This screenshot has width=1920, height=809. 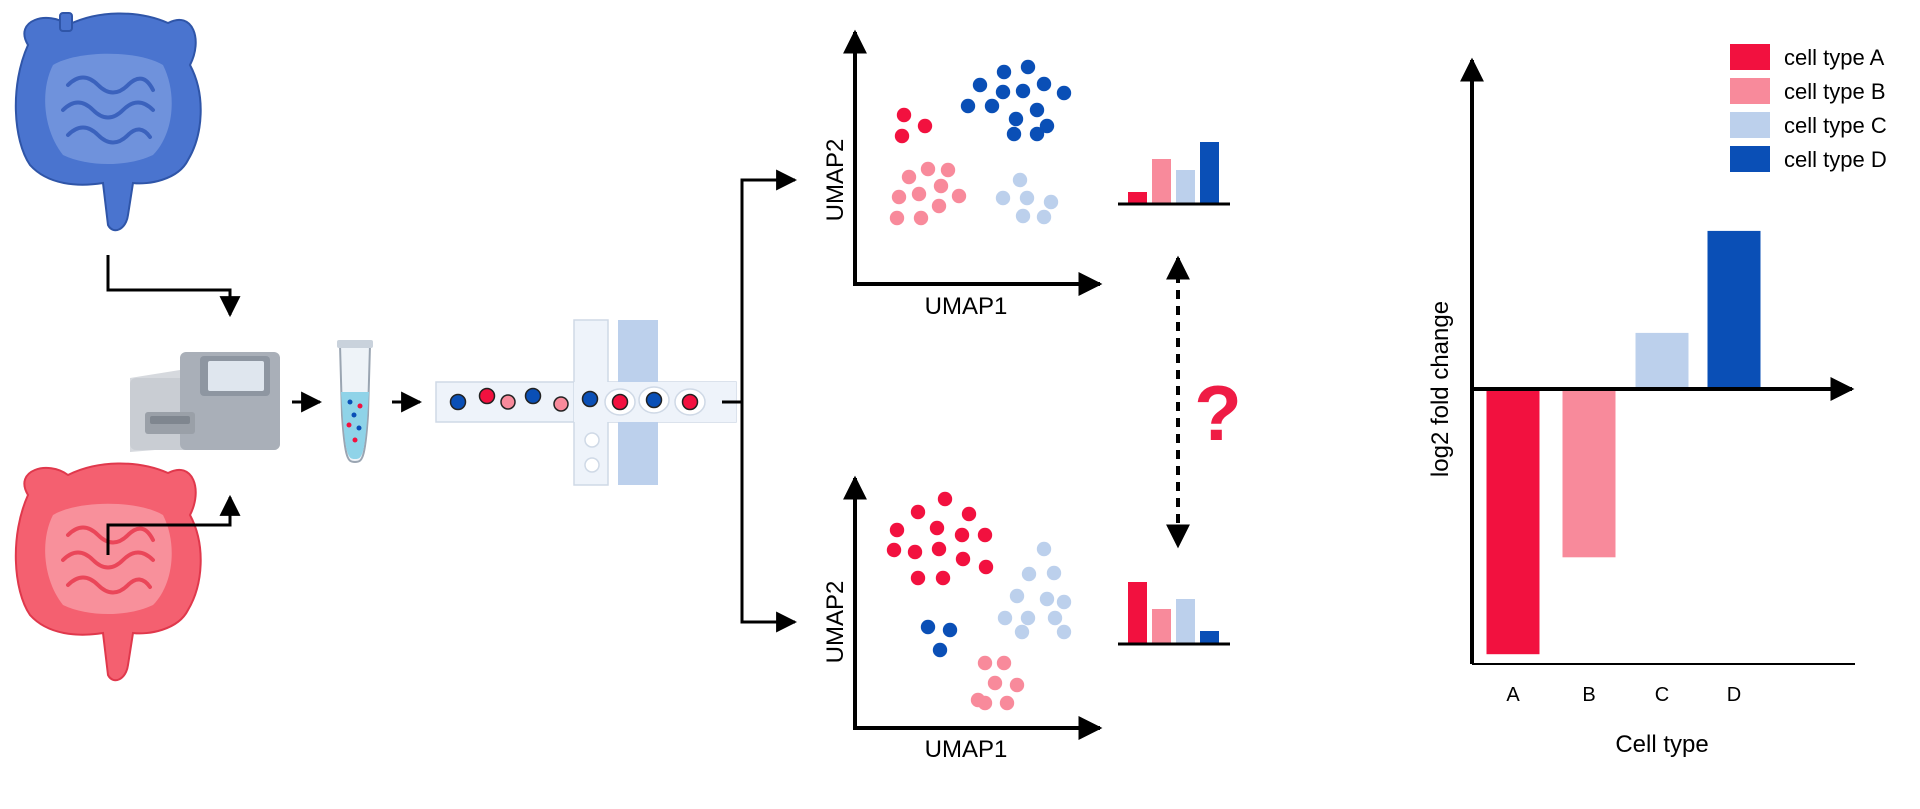 What do you see at coordinates (1513, 522) in the screenshot?
I see `fc-bar-a` at bounding box center [1513, 522].